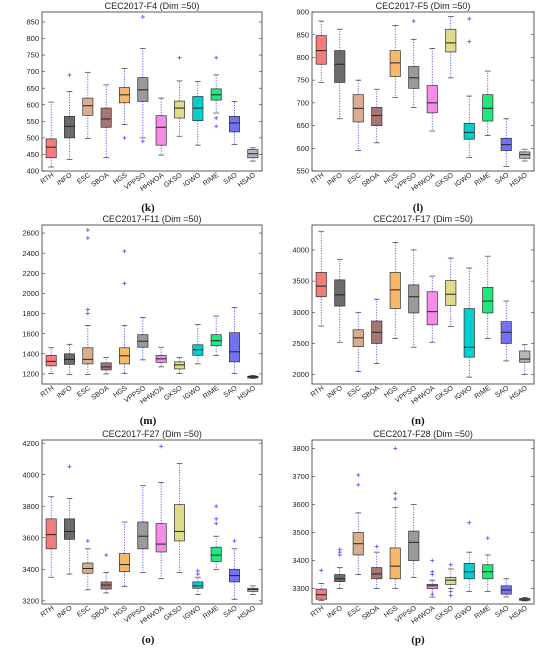 This screenshot has height=651, width=550. Describe the element at coordinates (152, 6) in the screenshot. I see `panel-title: CEC2017-F4 (Dim =50)` at that location.